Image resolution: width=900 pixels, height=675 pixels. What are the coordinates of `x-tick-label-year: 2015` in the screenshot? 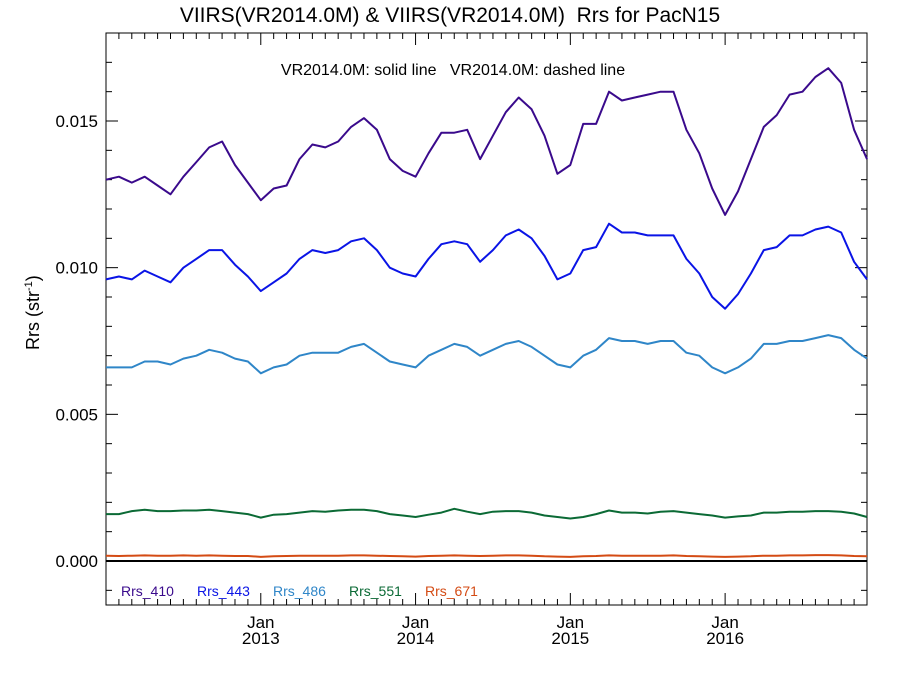 It's located at (570, 638).